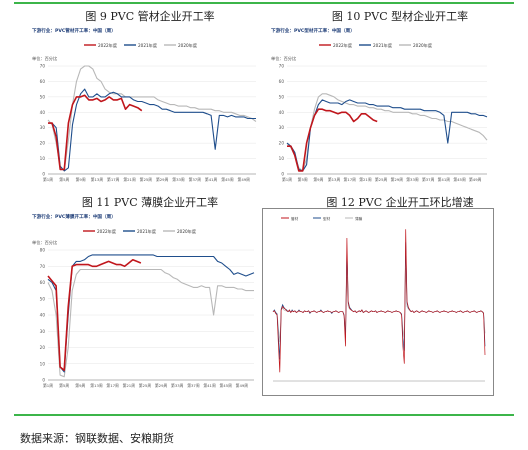  What do you see at coordinates (74, 30) in the screenshot?
I see `chart-title: 下游行业：PVC管材开工率：中国（周）` at bounding box center [74, 30].